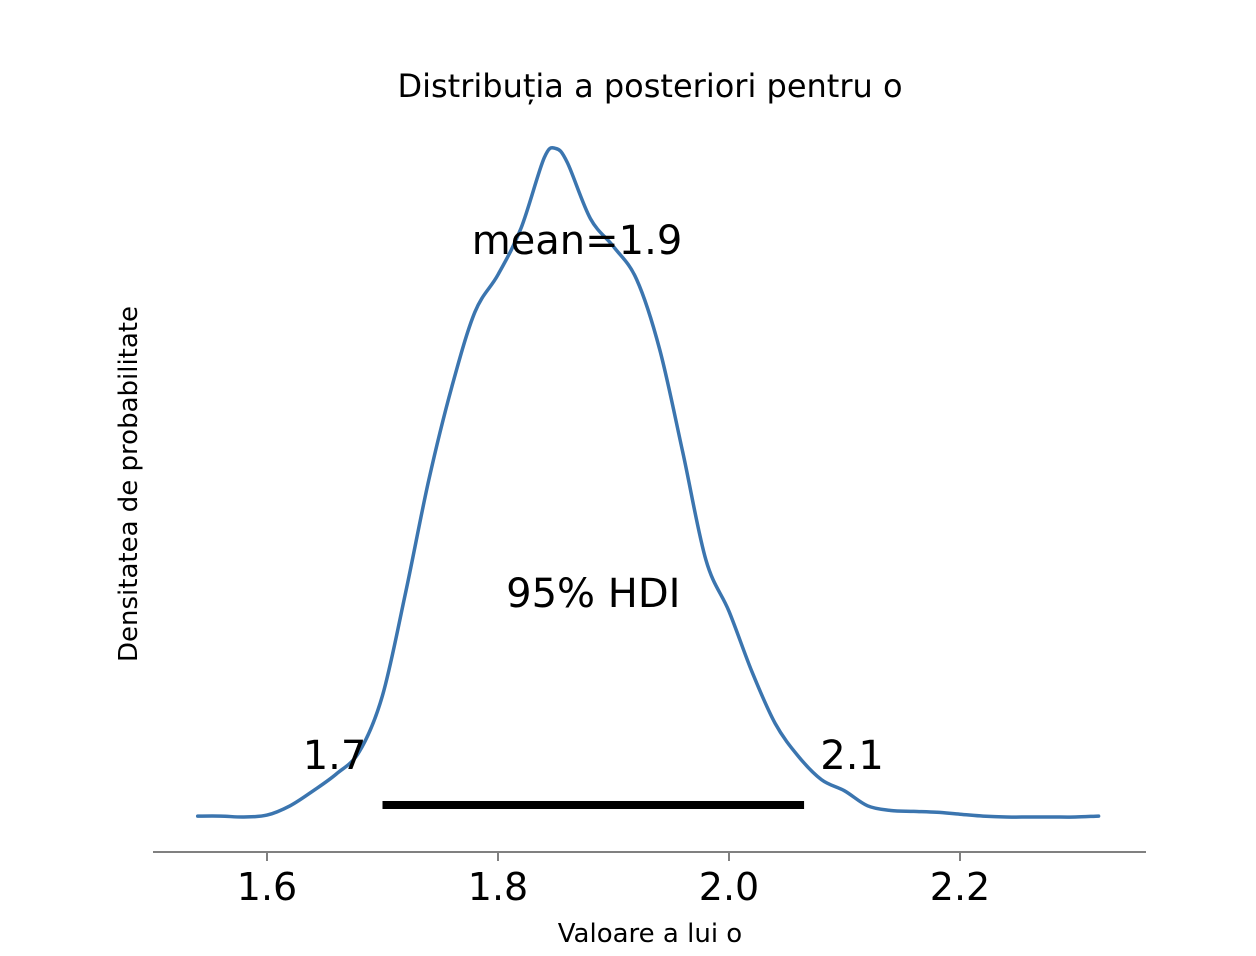  Describe the element at coordinates (960, 887) in the screenshot. I see `x-tick-label: 2.2` at that location.